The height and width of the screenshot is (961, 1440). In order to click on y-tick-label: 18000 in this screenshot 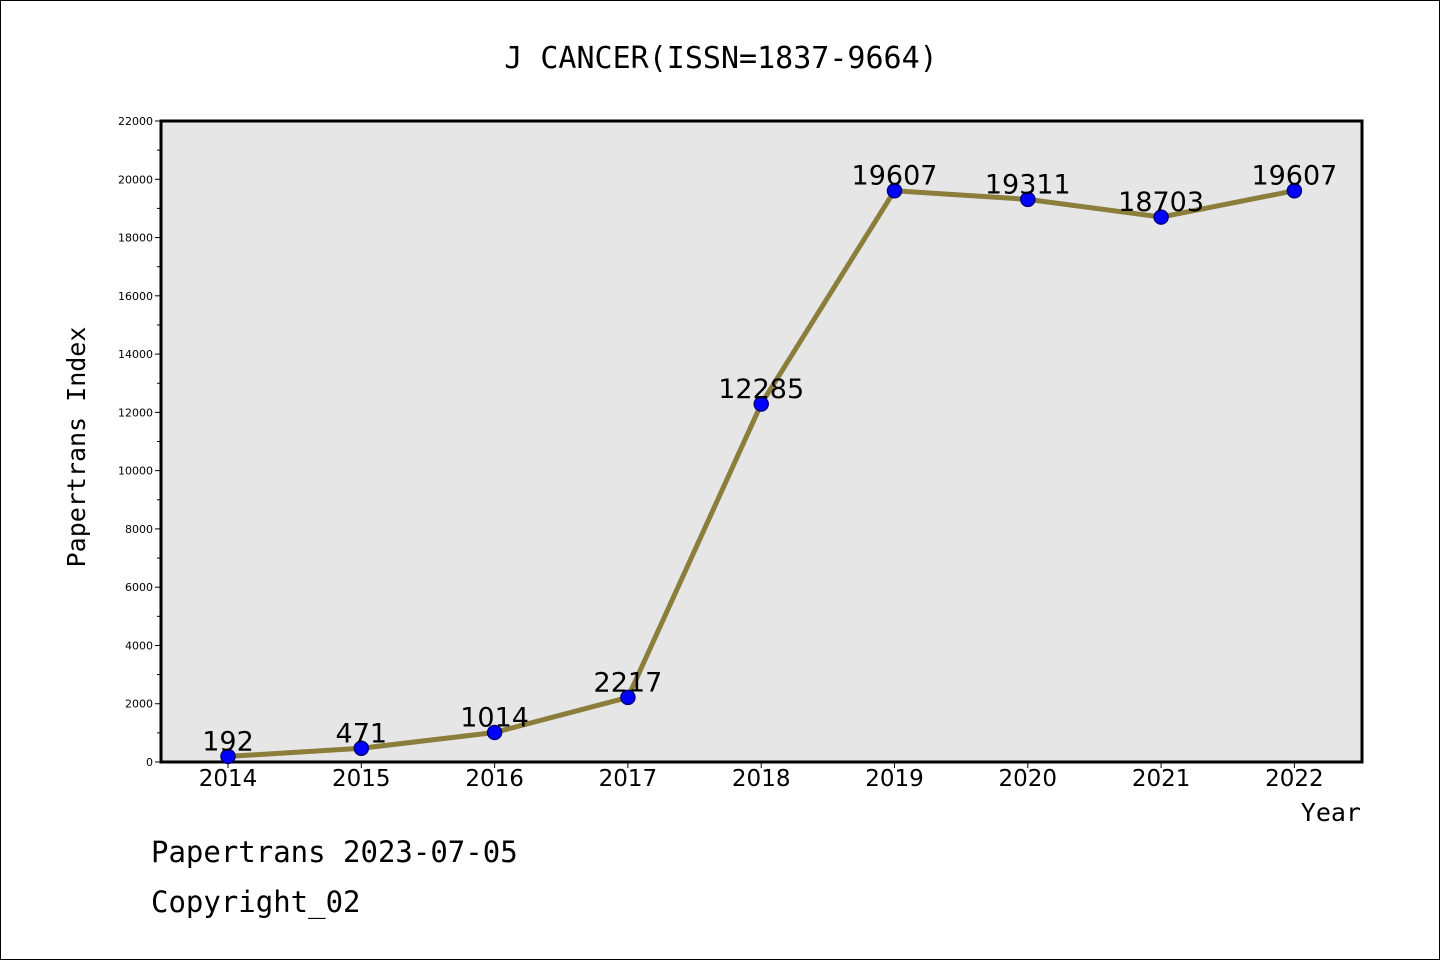, I will do `click(135, 238)`.